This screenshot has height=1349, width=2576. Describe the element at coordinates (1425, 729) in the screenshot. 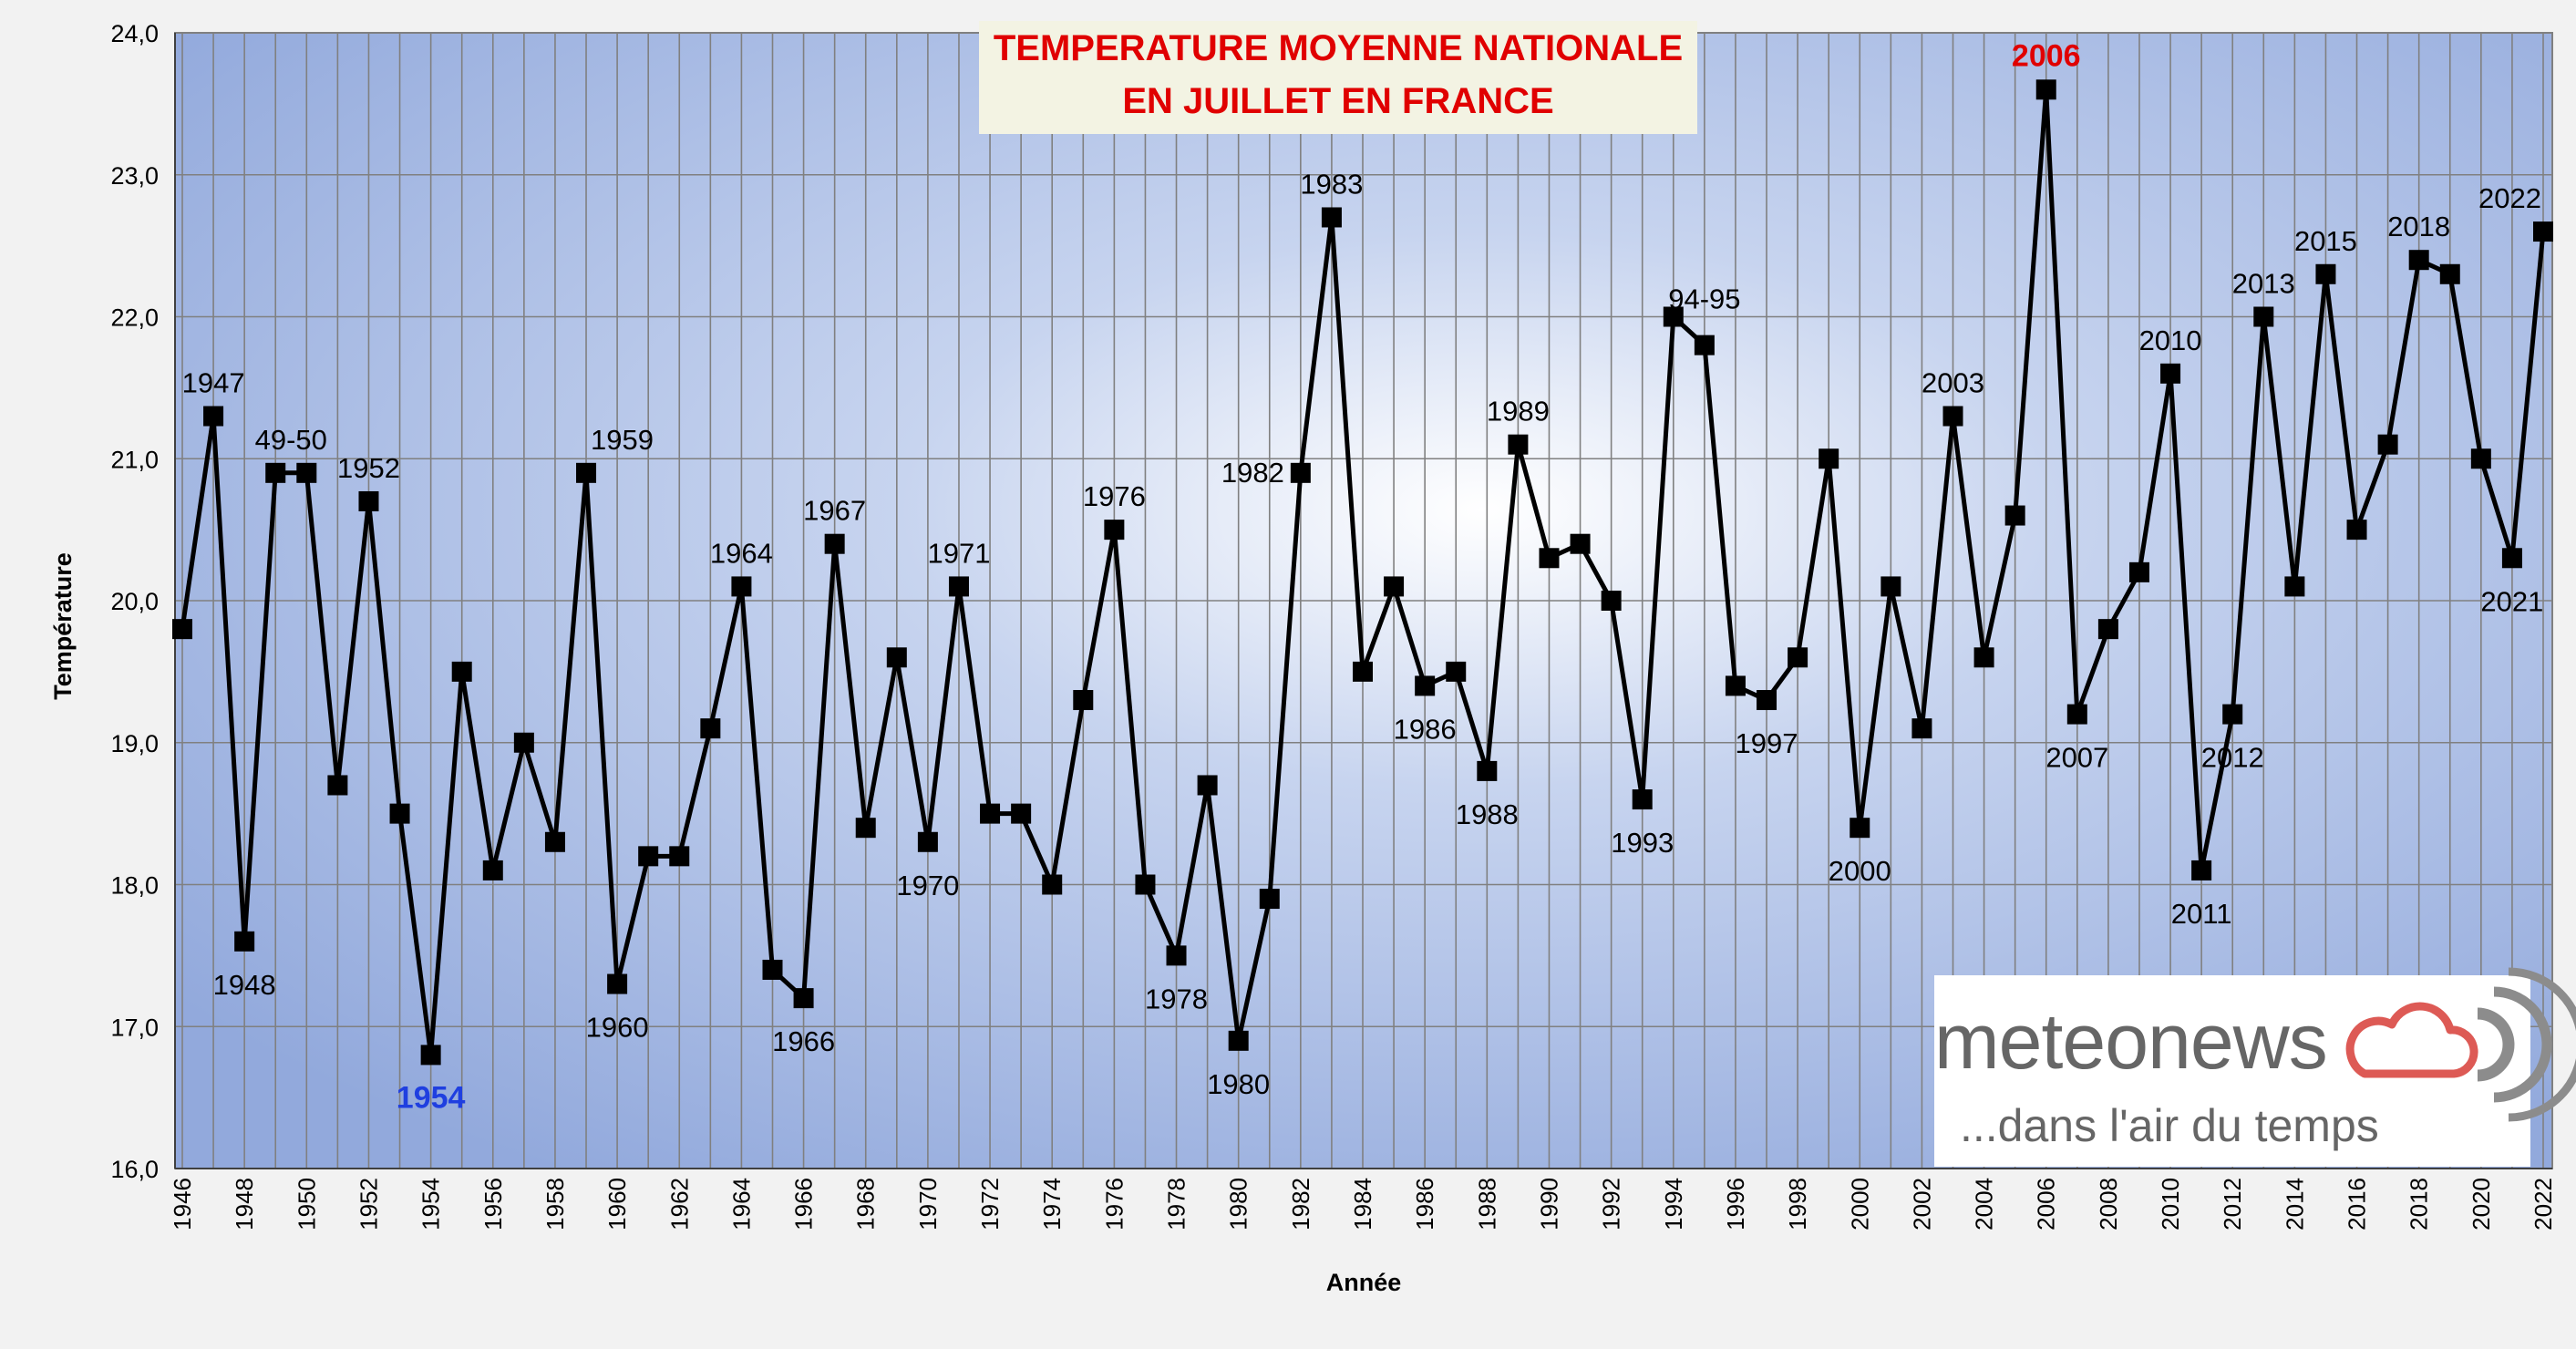

I see `annotation-label: 1986` at that location.